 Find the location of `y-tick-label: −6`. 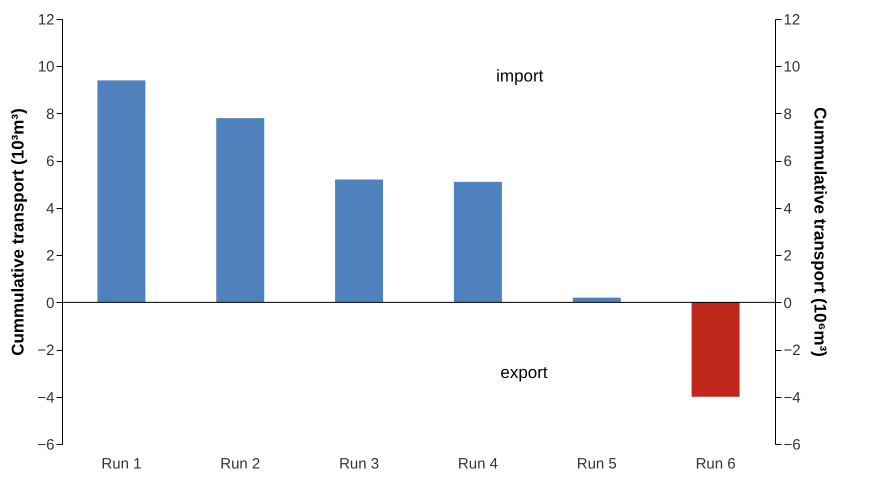

y-tick-label: −6 is located at coordinates (45, 445).